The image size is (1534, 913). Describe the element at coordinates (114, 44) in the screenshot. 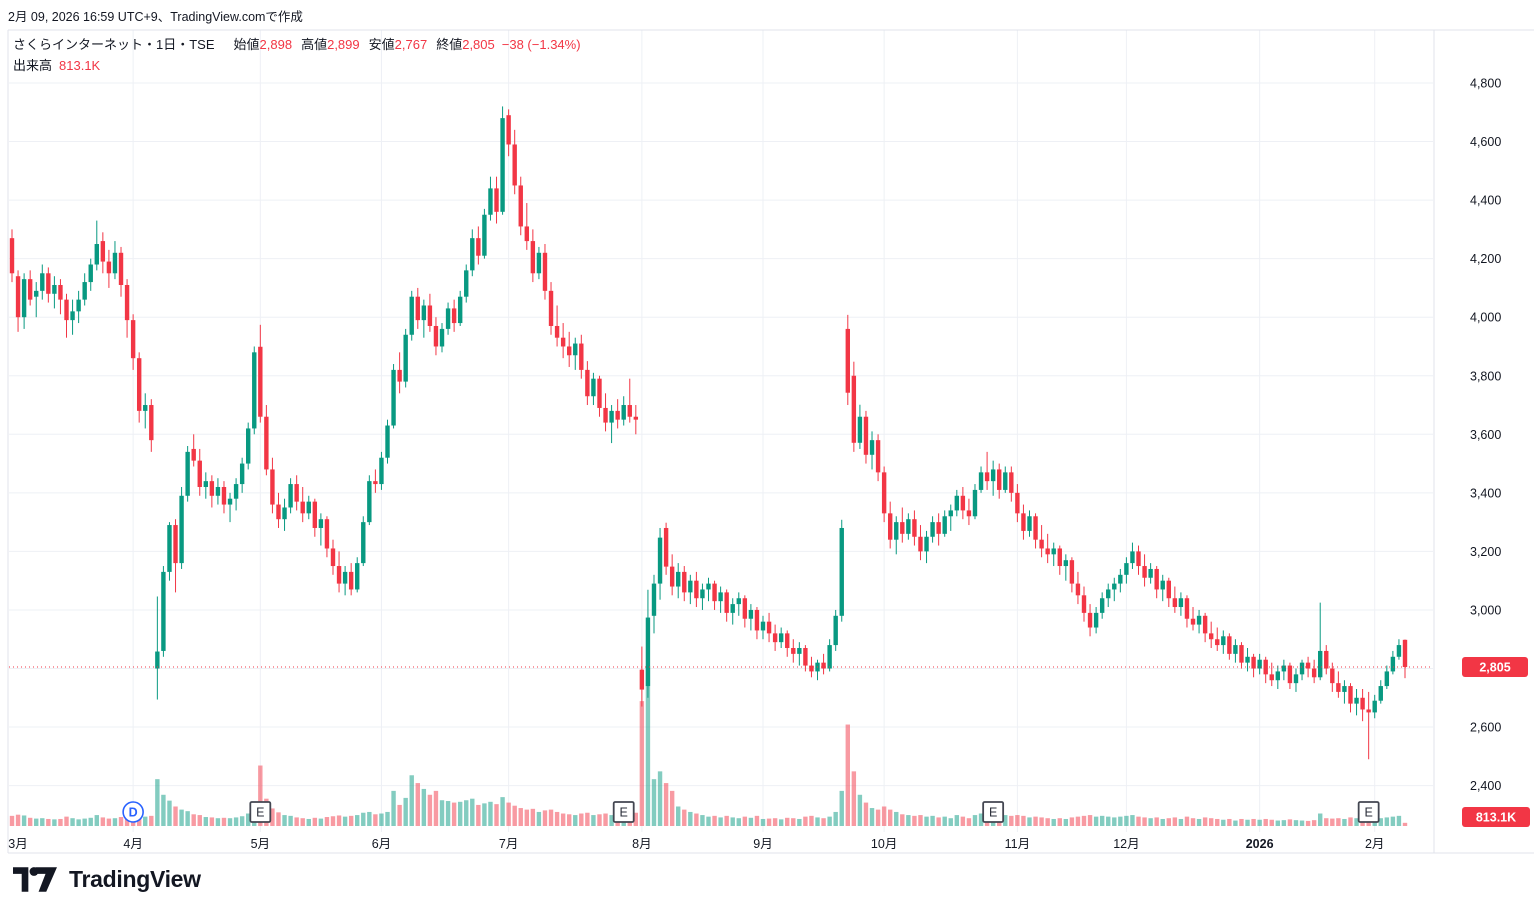

I see `symbol-title: さくらインターネット・1日・TSE` at that location.